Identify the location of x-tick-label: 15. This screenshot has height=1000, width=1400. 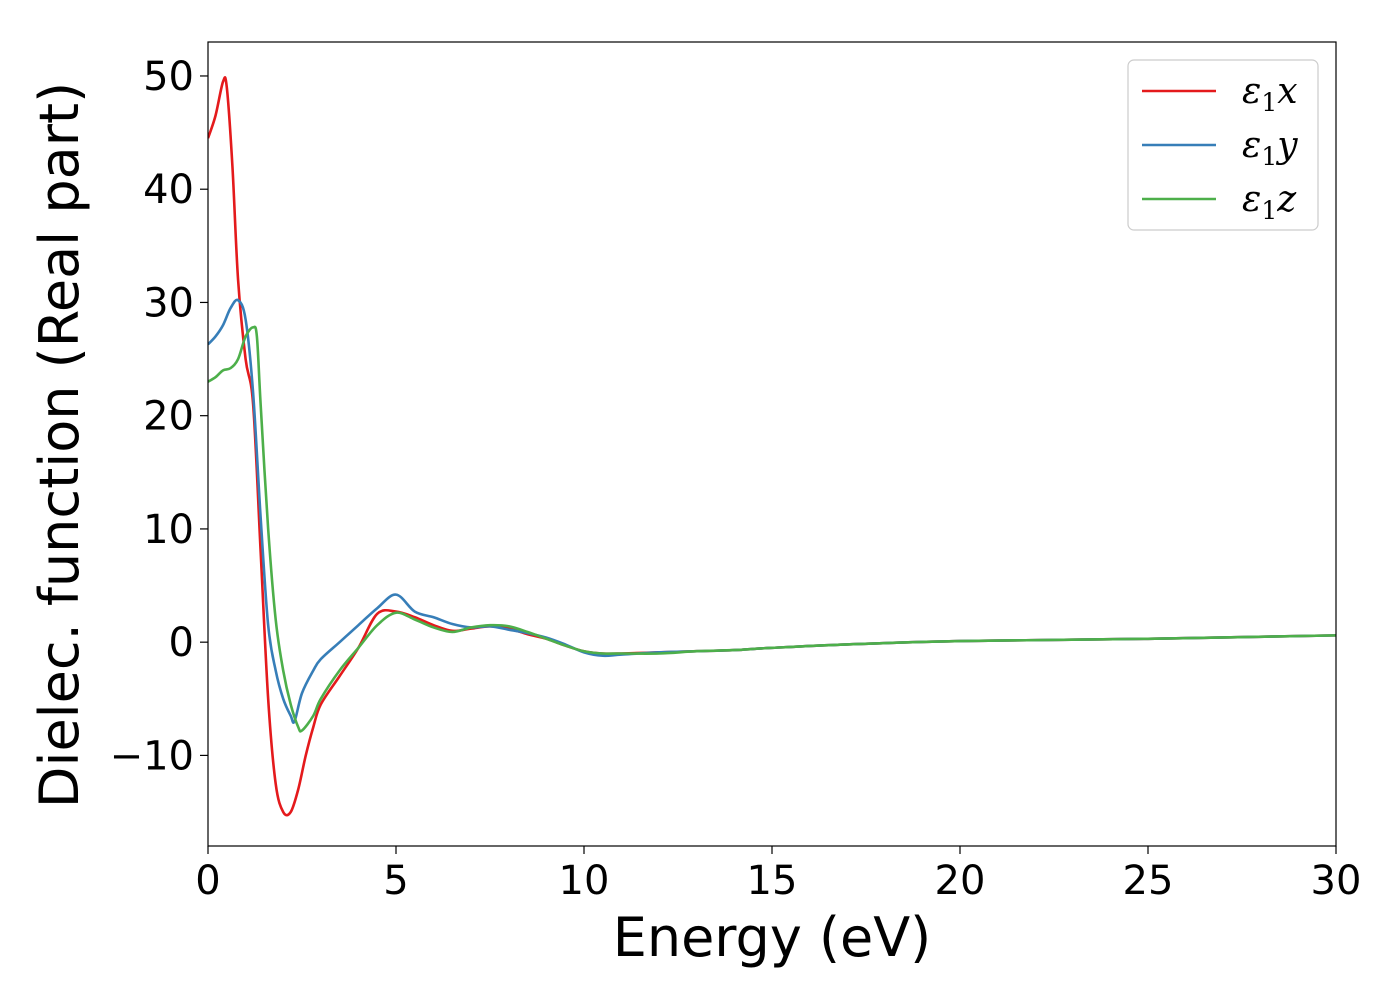
(772, 881).